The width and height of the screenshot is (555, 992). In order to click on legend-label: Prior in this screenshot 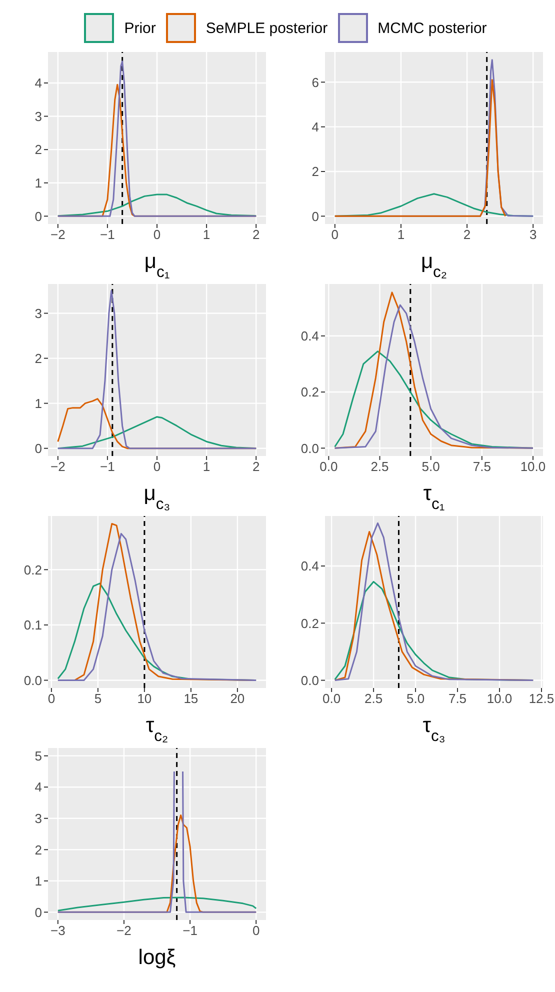, I will do `click(140, 28)`.